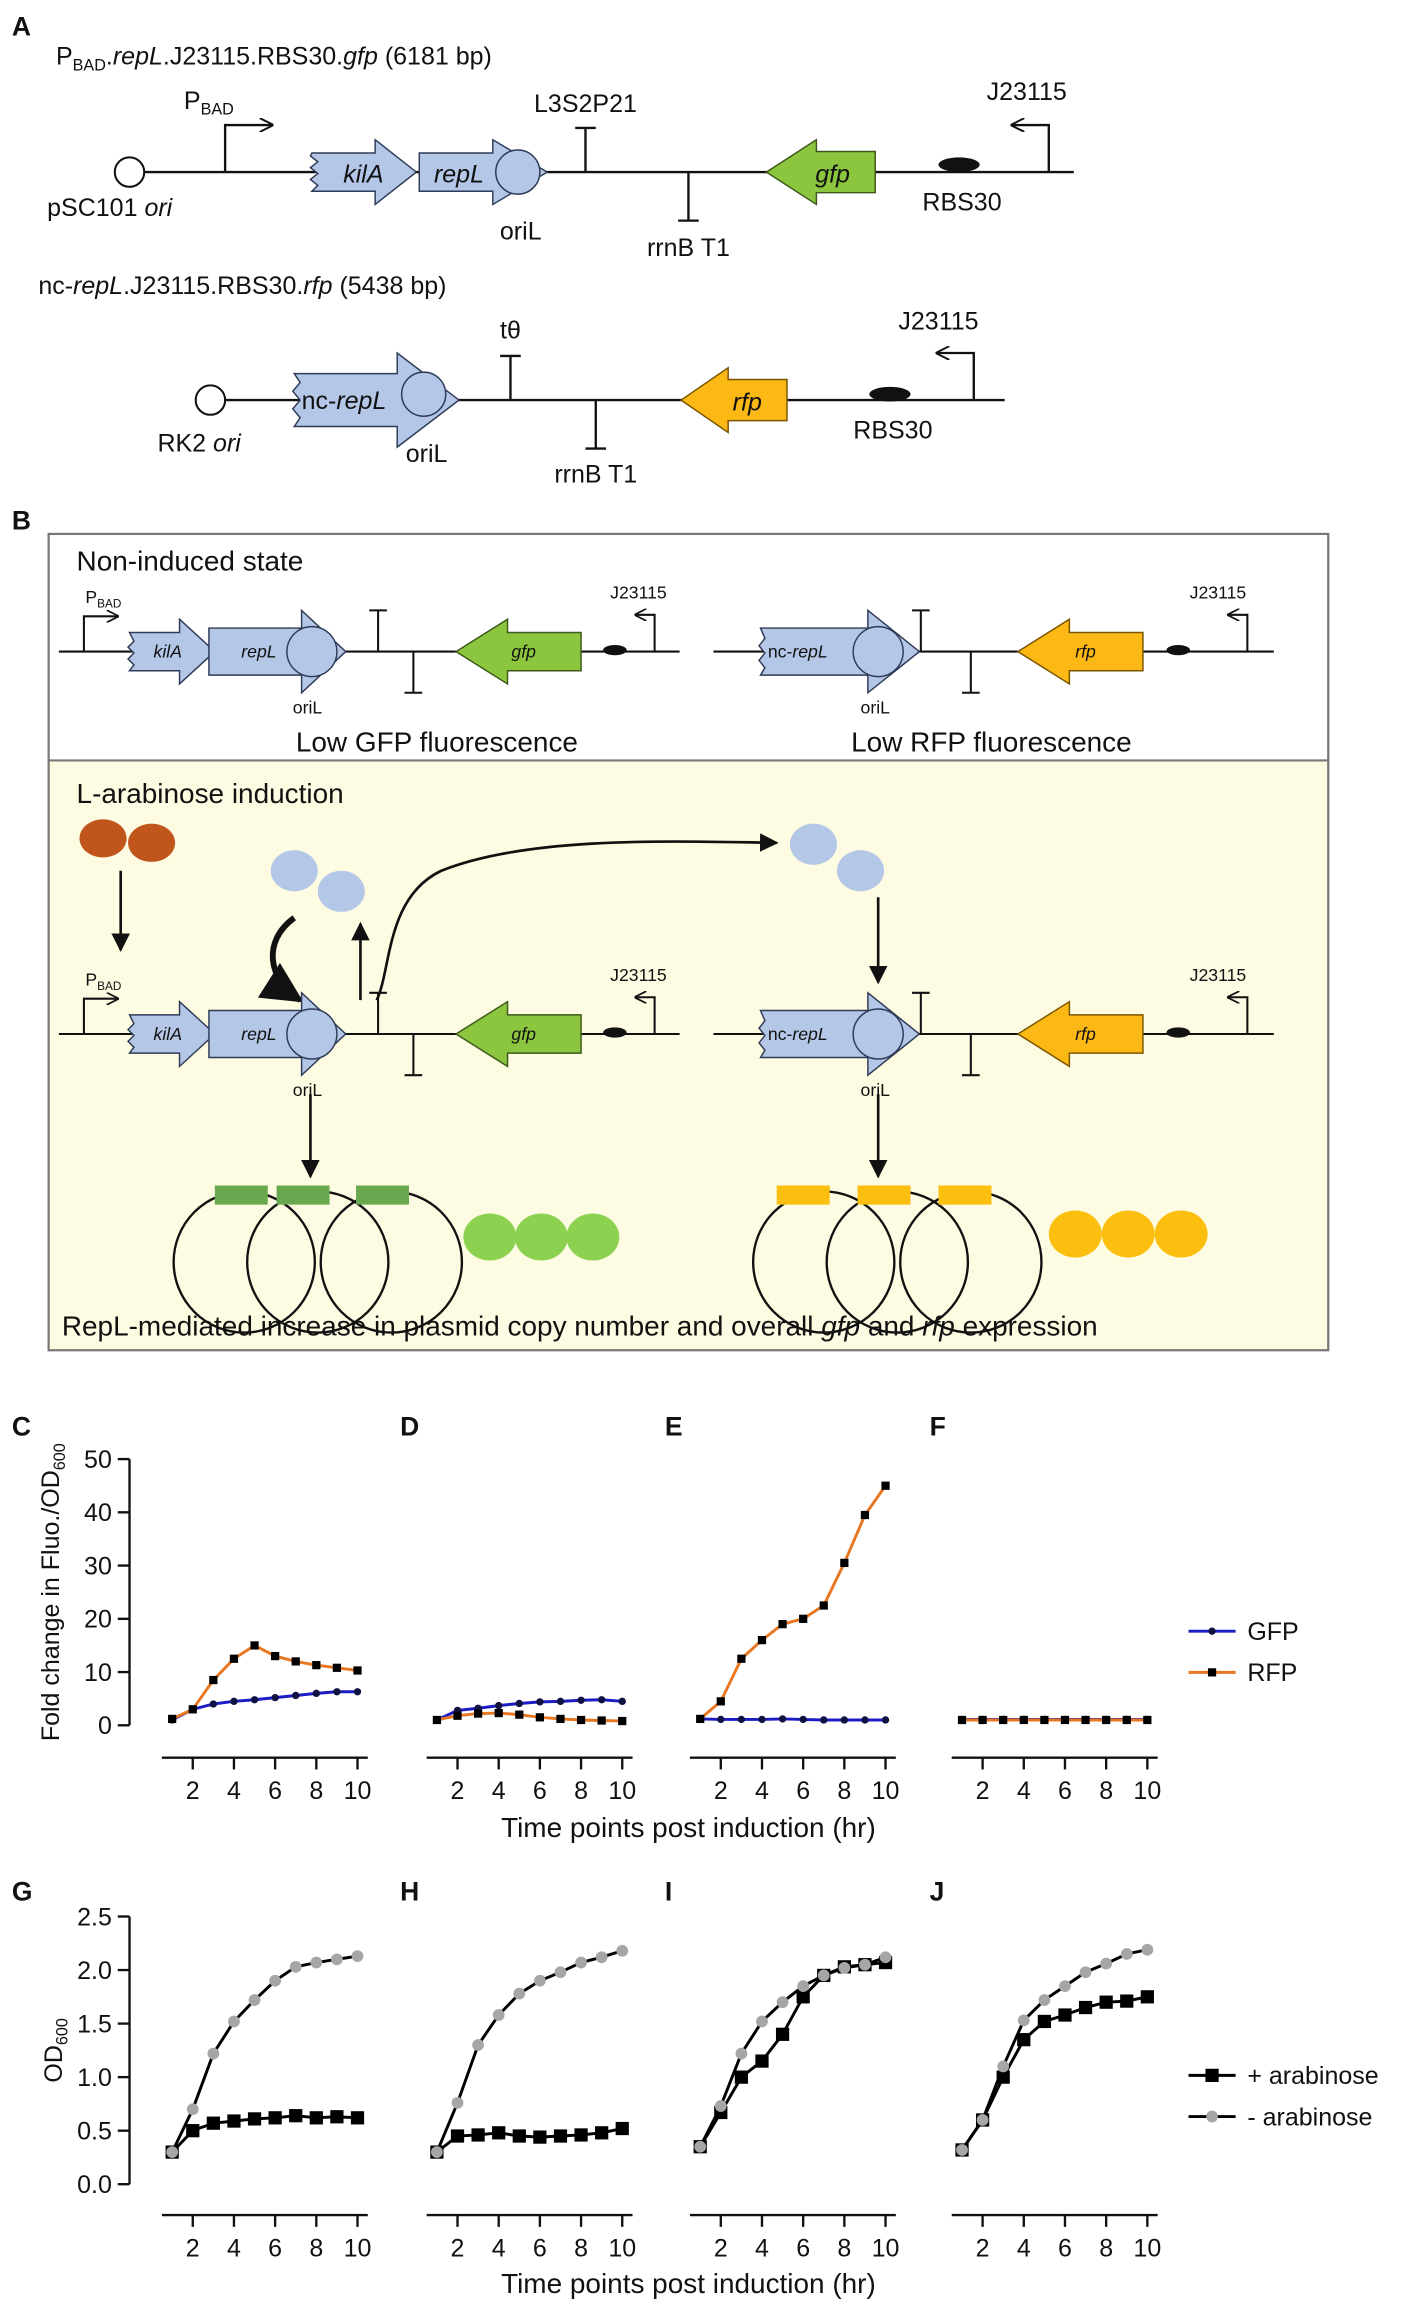 Image resolution: width=1421 pixels, height=2321 pixels. Describe the element at coordinates (369, 1035) in the screenshot. I see `small-construct` at that location.